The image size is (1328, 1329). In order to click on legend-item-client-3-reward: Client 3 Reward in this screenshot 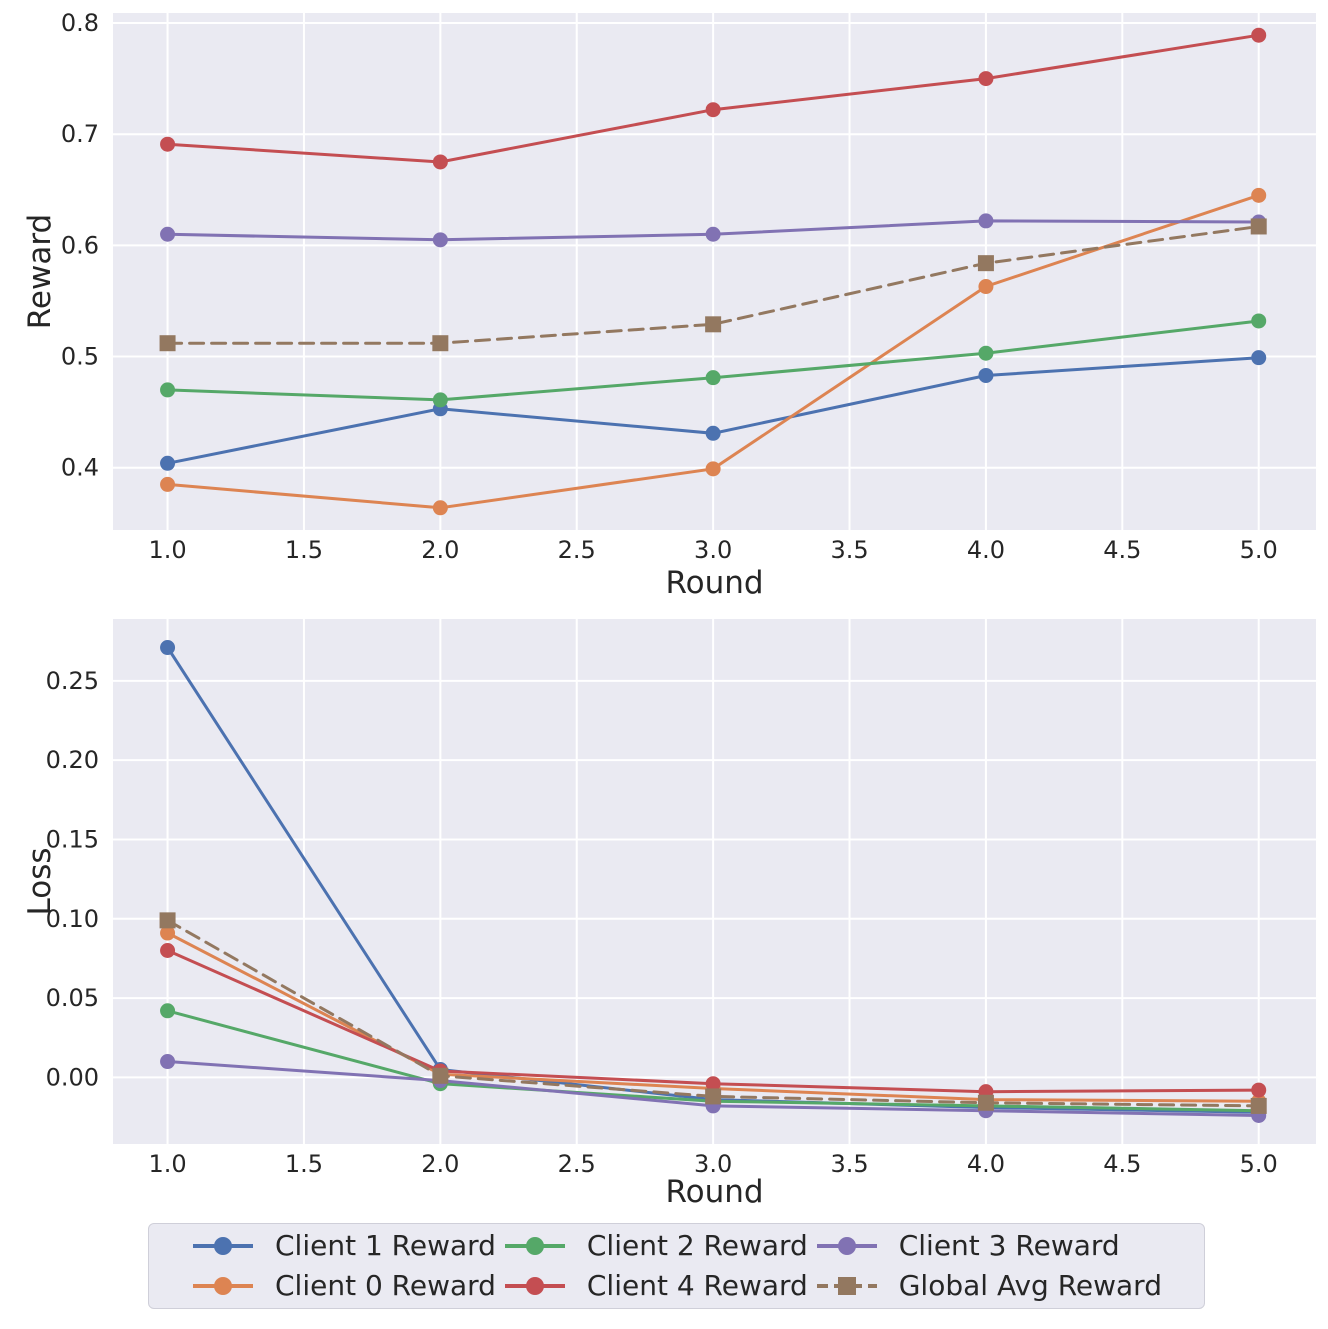, I will do `click(988, 1246)`.